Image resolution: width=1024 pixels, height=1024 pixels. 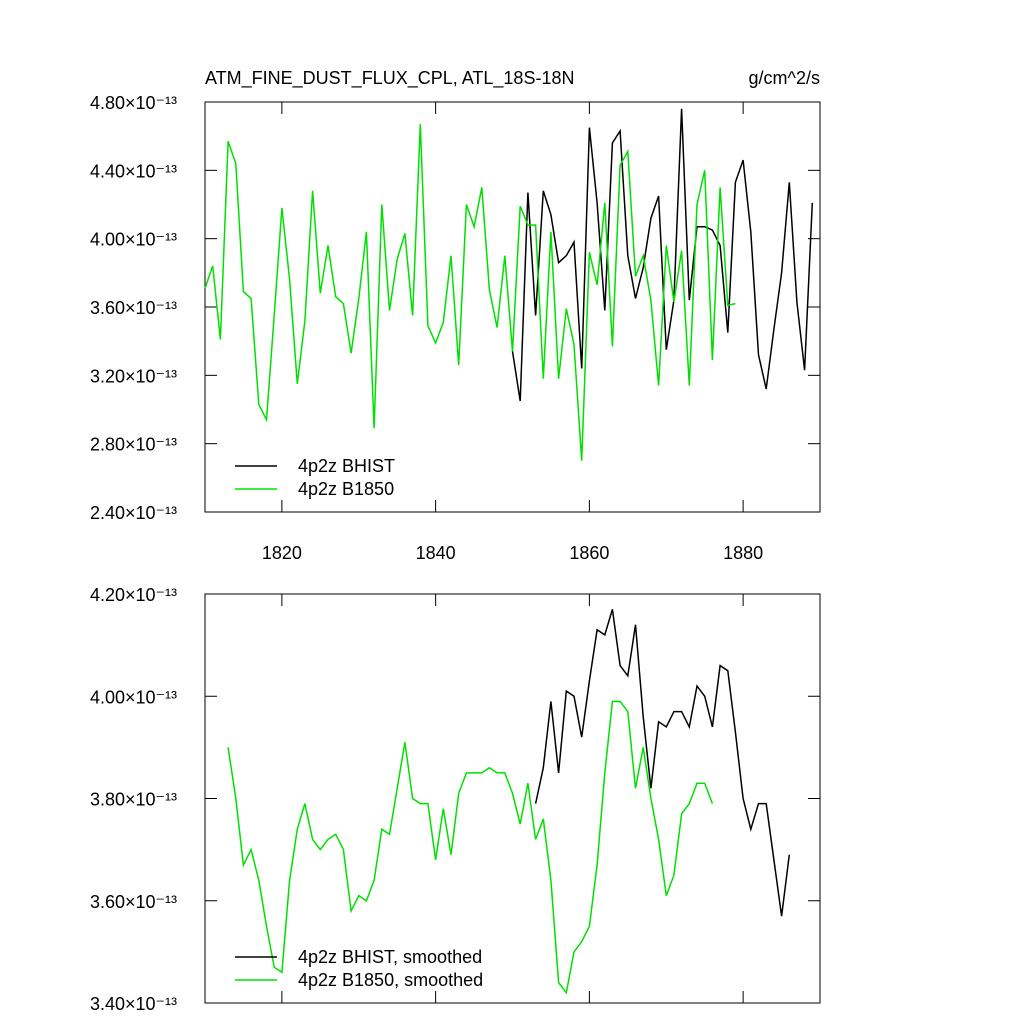 I want to click on x-tick-label: 1820, so click(x=282, y=553).